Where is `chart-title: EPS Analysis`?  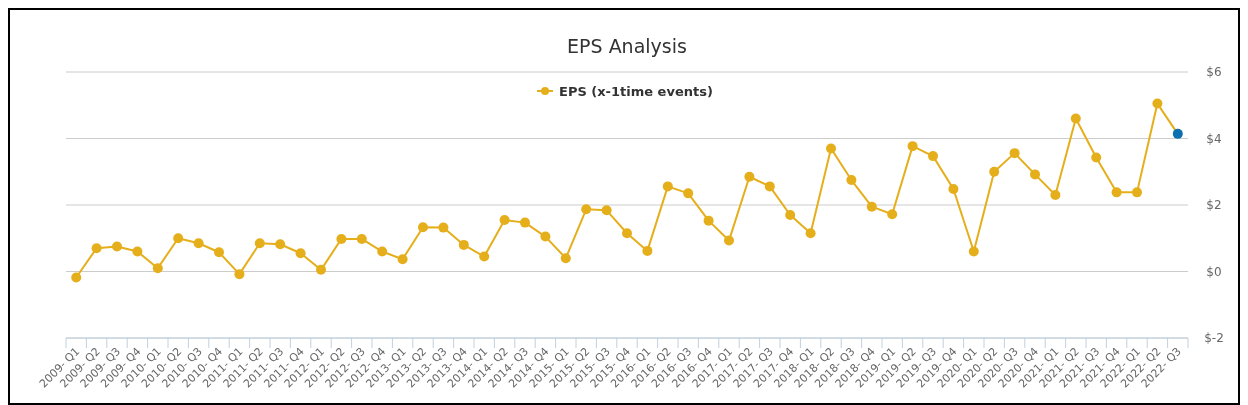
chart-title: EPS Analysis is located at coordinates (627, 46).